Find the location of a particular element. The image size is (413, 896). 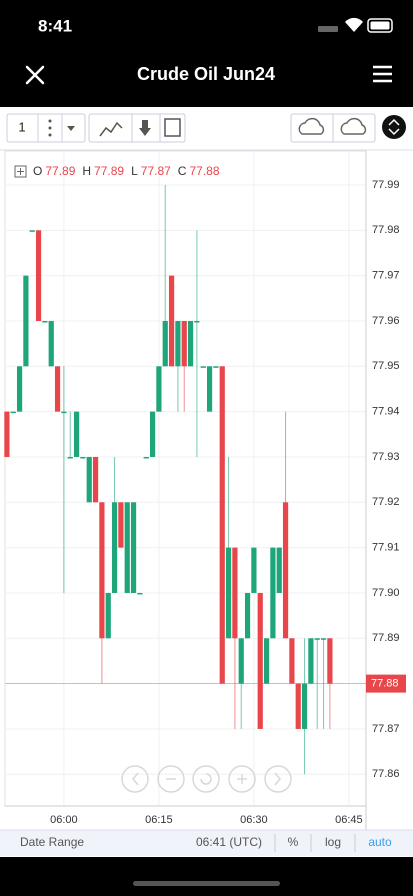

status-time: 8:41 is located at coordinates (55, 25).